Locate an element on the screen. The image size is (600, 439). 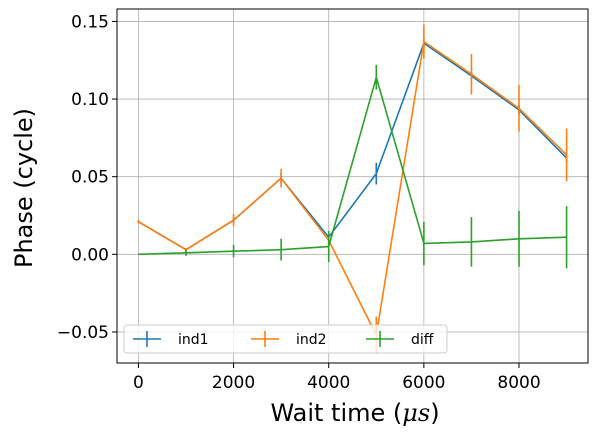
y-tick-label: 0.10 is located at coordinates (90, 100).